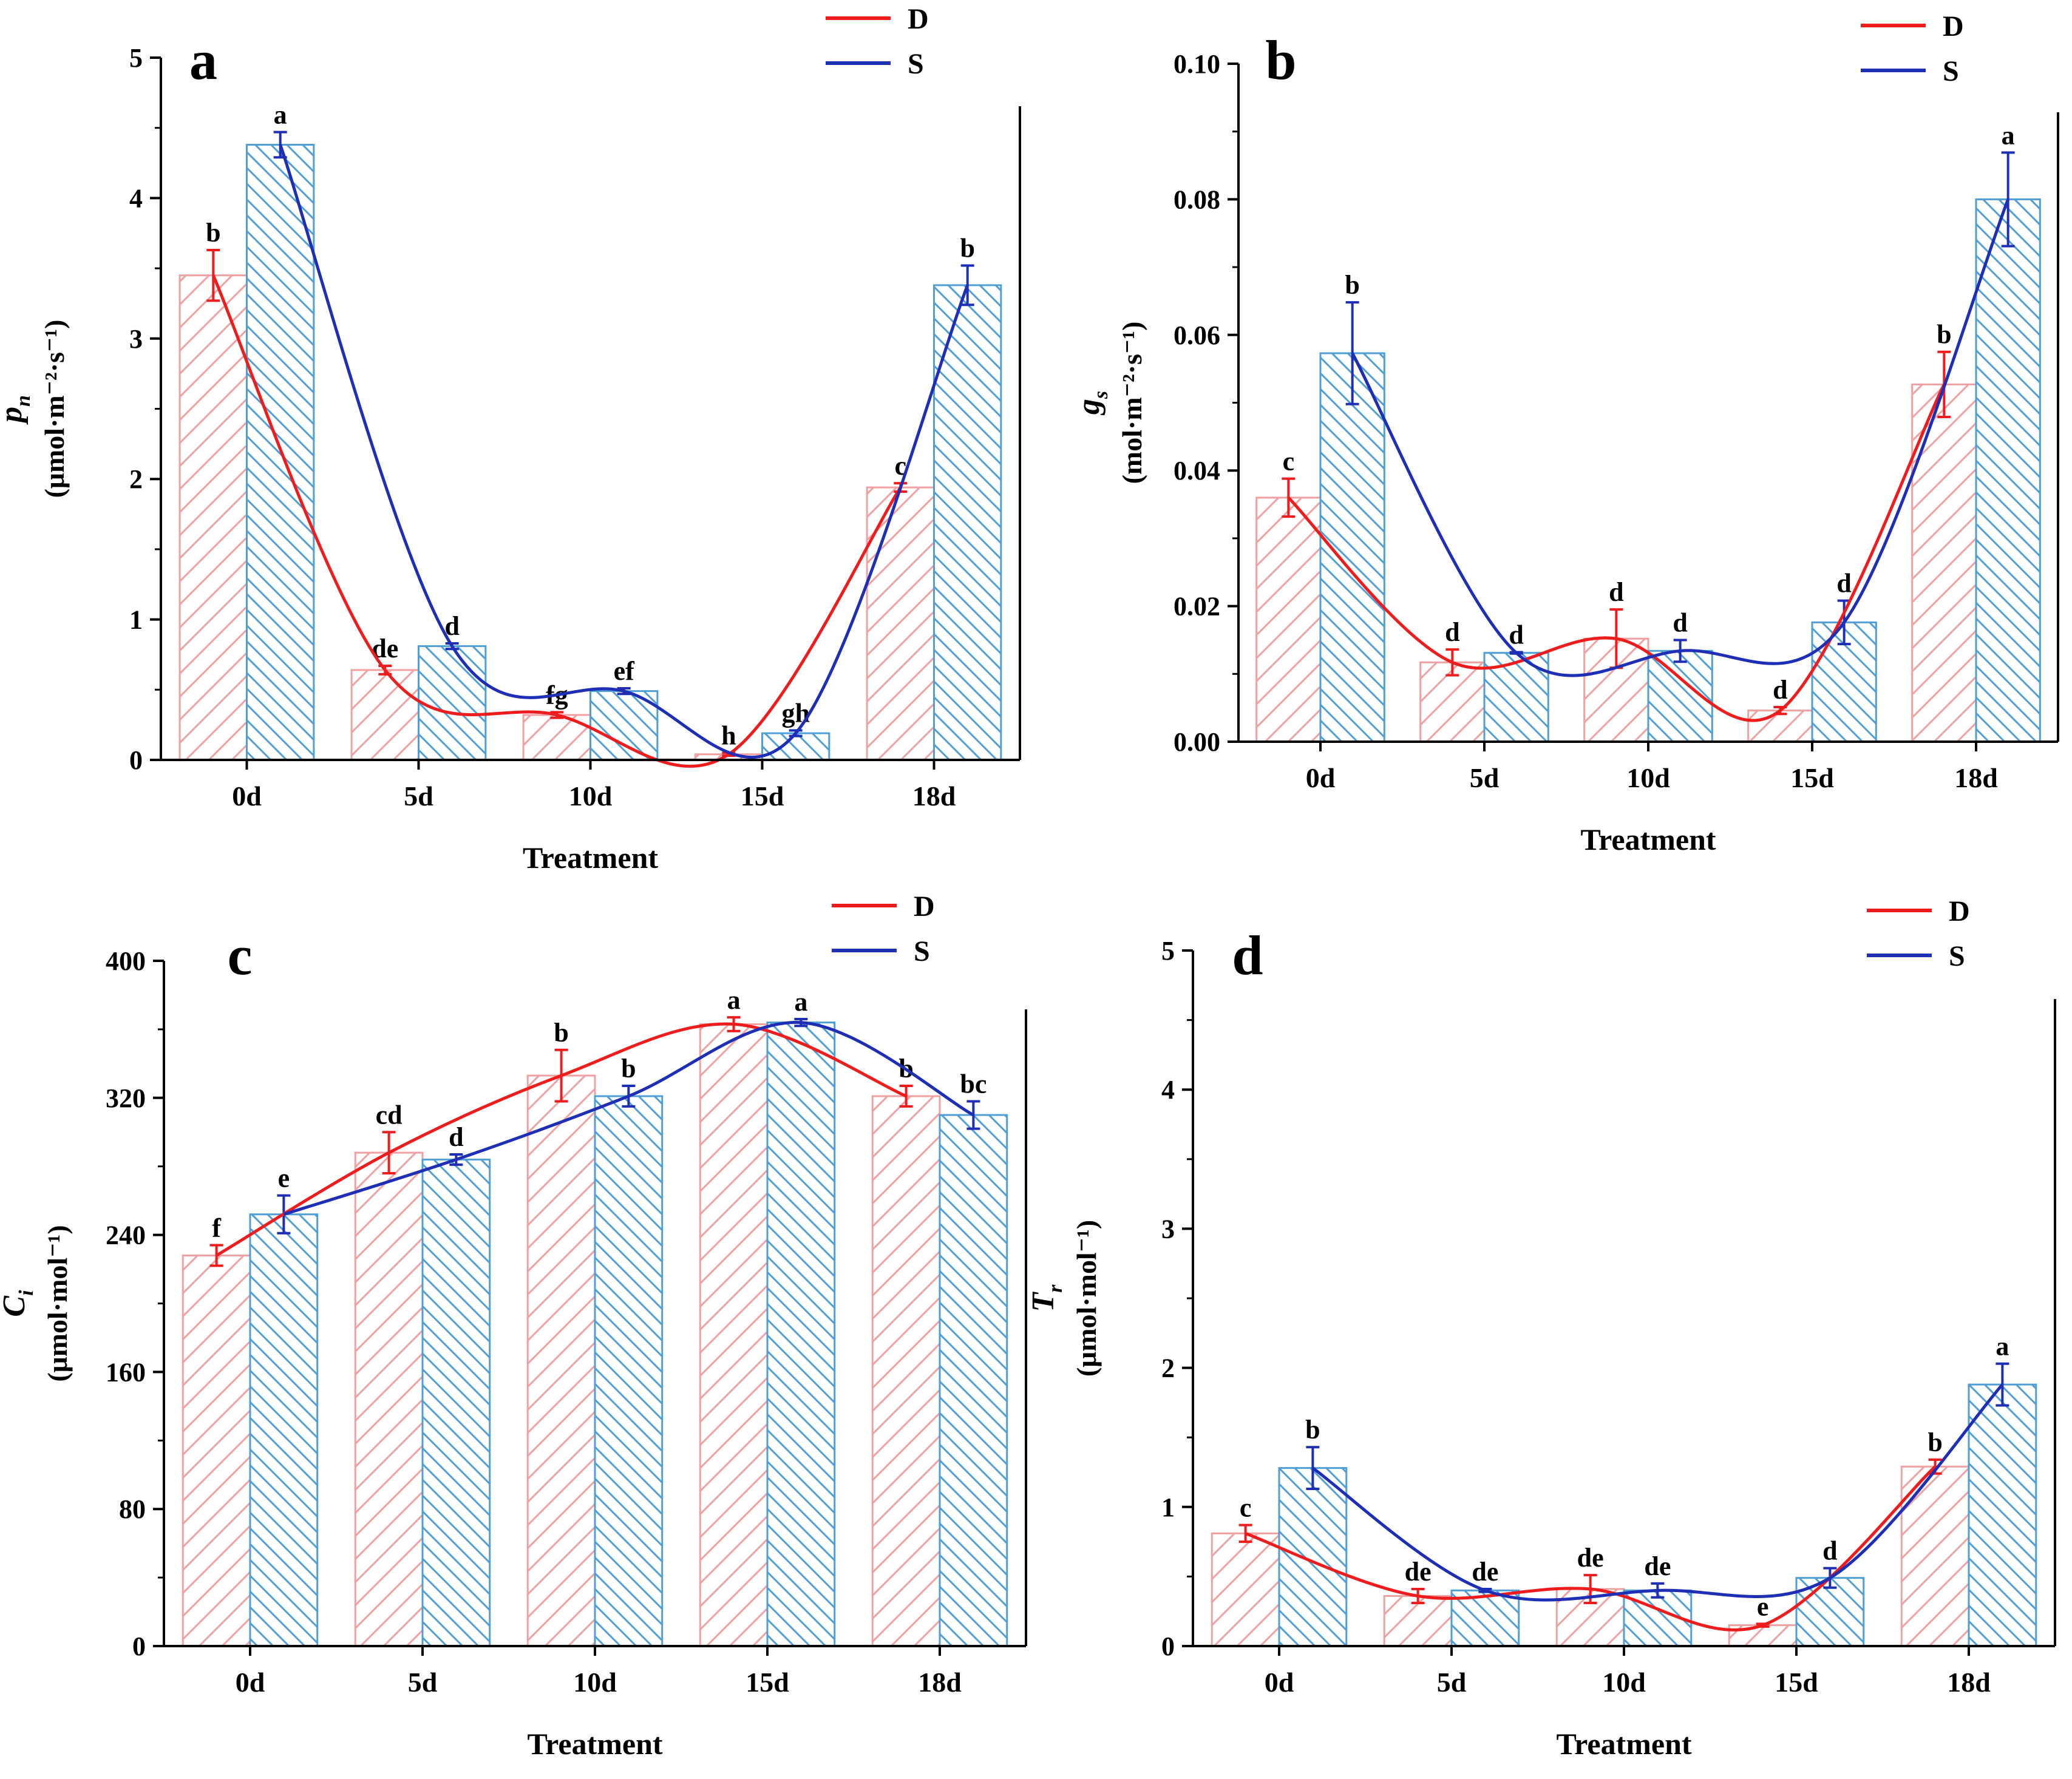 The height and width of the screenshot is (1779, 2072). What do you see at coordinates (1131, 403) in the screenshot?
I see `y-axis-unit: (mol·m⁻²·s⁻¹)` at bounding box center [1131, 403].